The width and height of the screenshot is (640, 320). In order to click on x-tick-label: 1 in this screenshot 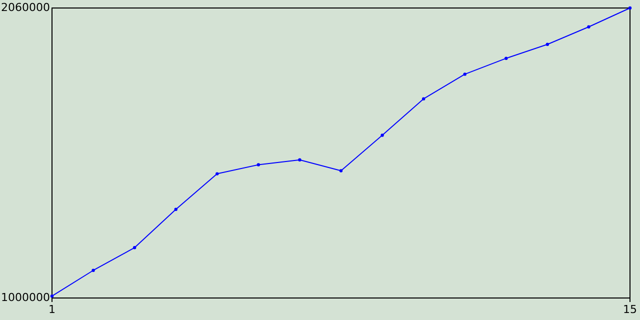, I will do `click(52, 309)`.